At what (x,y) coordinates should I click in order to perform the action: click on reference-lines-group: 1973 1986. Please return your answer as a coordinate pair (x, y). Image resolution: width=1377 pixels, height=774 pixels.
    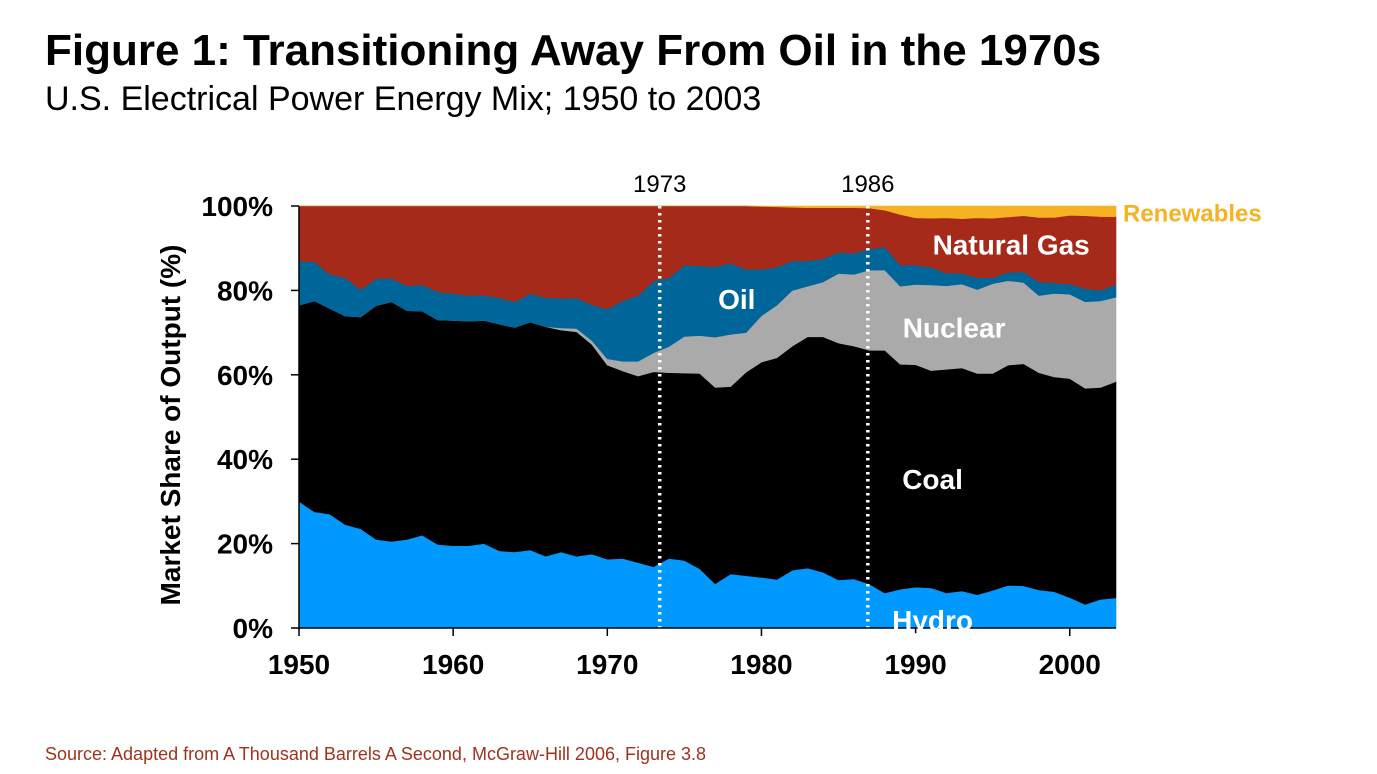
    Looking at the image, I should click on (764, 399).